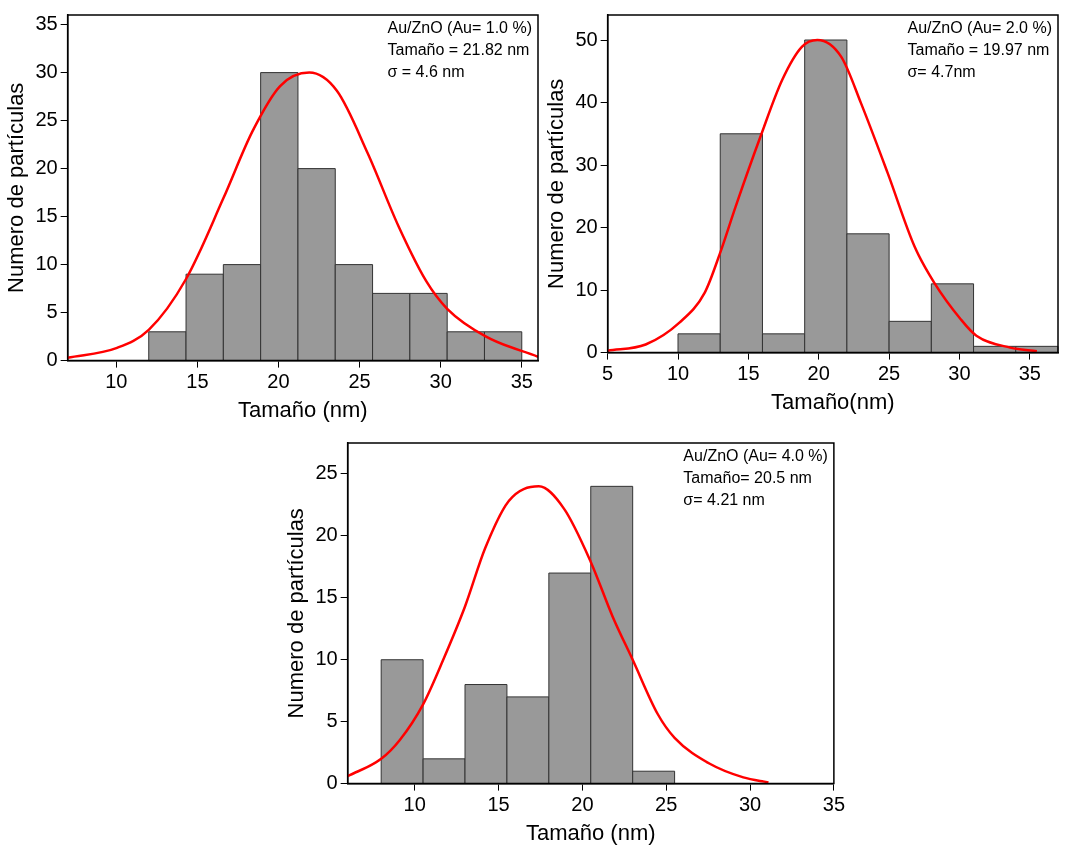 This screenshot has height=851, width=1068. I want to click on annotation: σ = 4.6 nm, so click(426, 72).